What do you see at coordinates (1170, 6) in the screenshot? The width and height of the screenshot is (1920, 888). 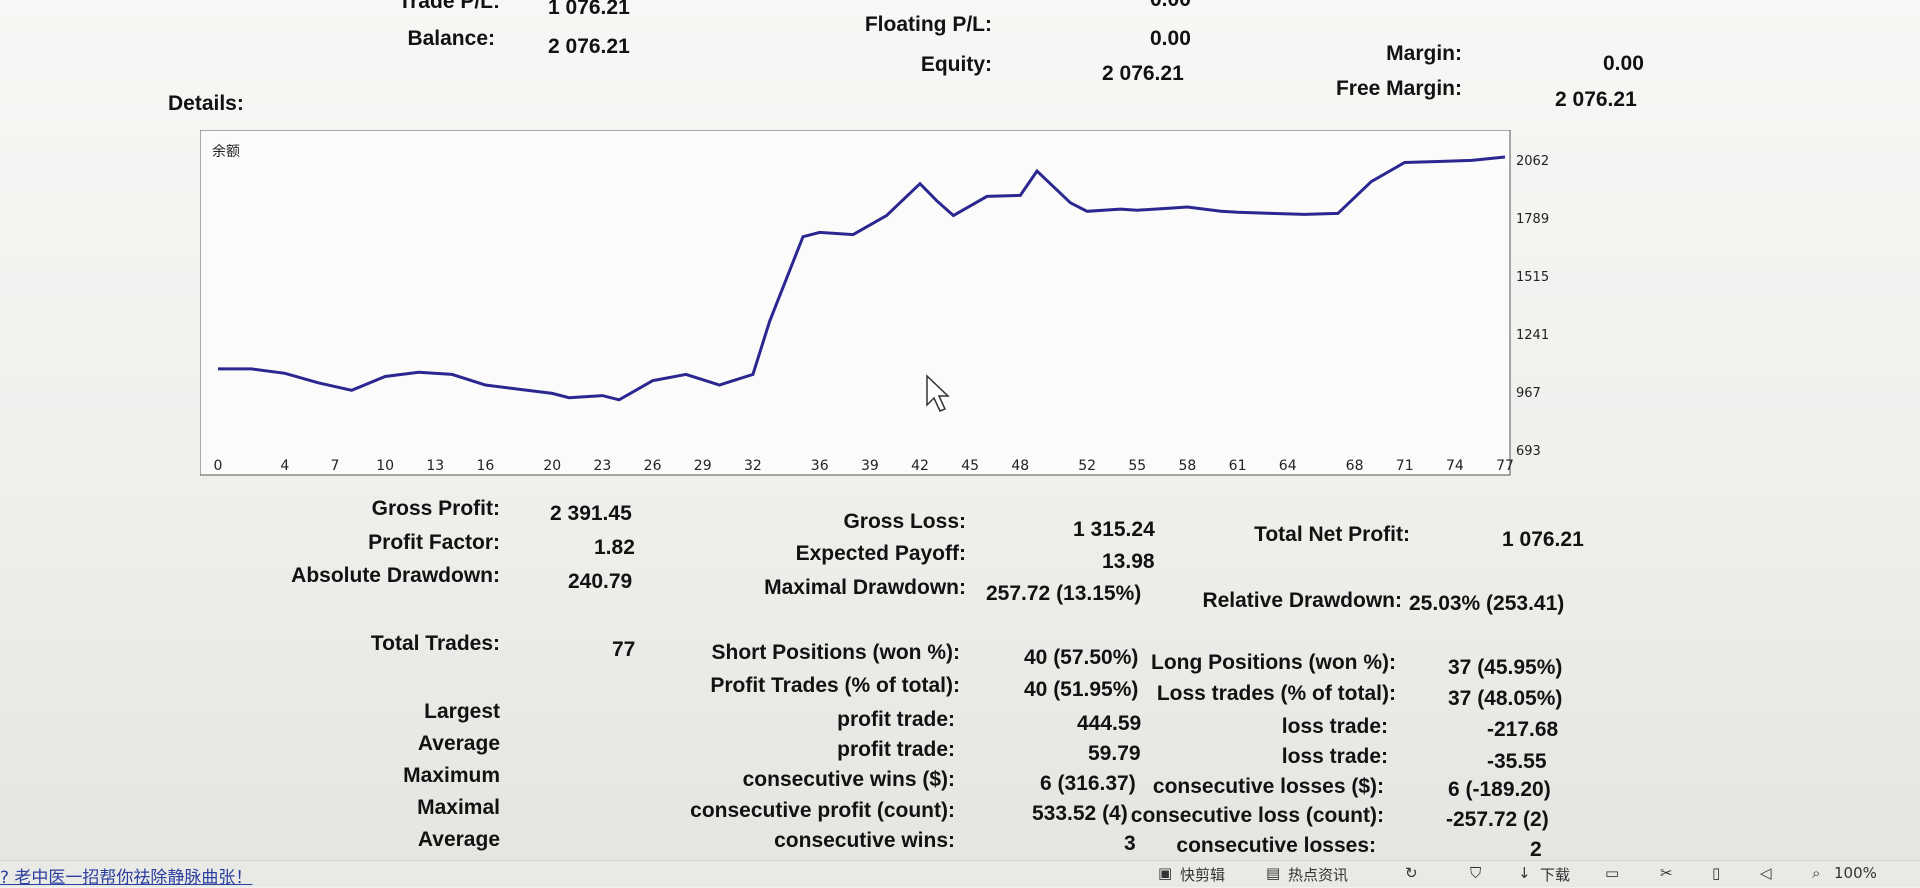 I see `top-right-value: 0.00` at bounding box center [1170, 6].